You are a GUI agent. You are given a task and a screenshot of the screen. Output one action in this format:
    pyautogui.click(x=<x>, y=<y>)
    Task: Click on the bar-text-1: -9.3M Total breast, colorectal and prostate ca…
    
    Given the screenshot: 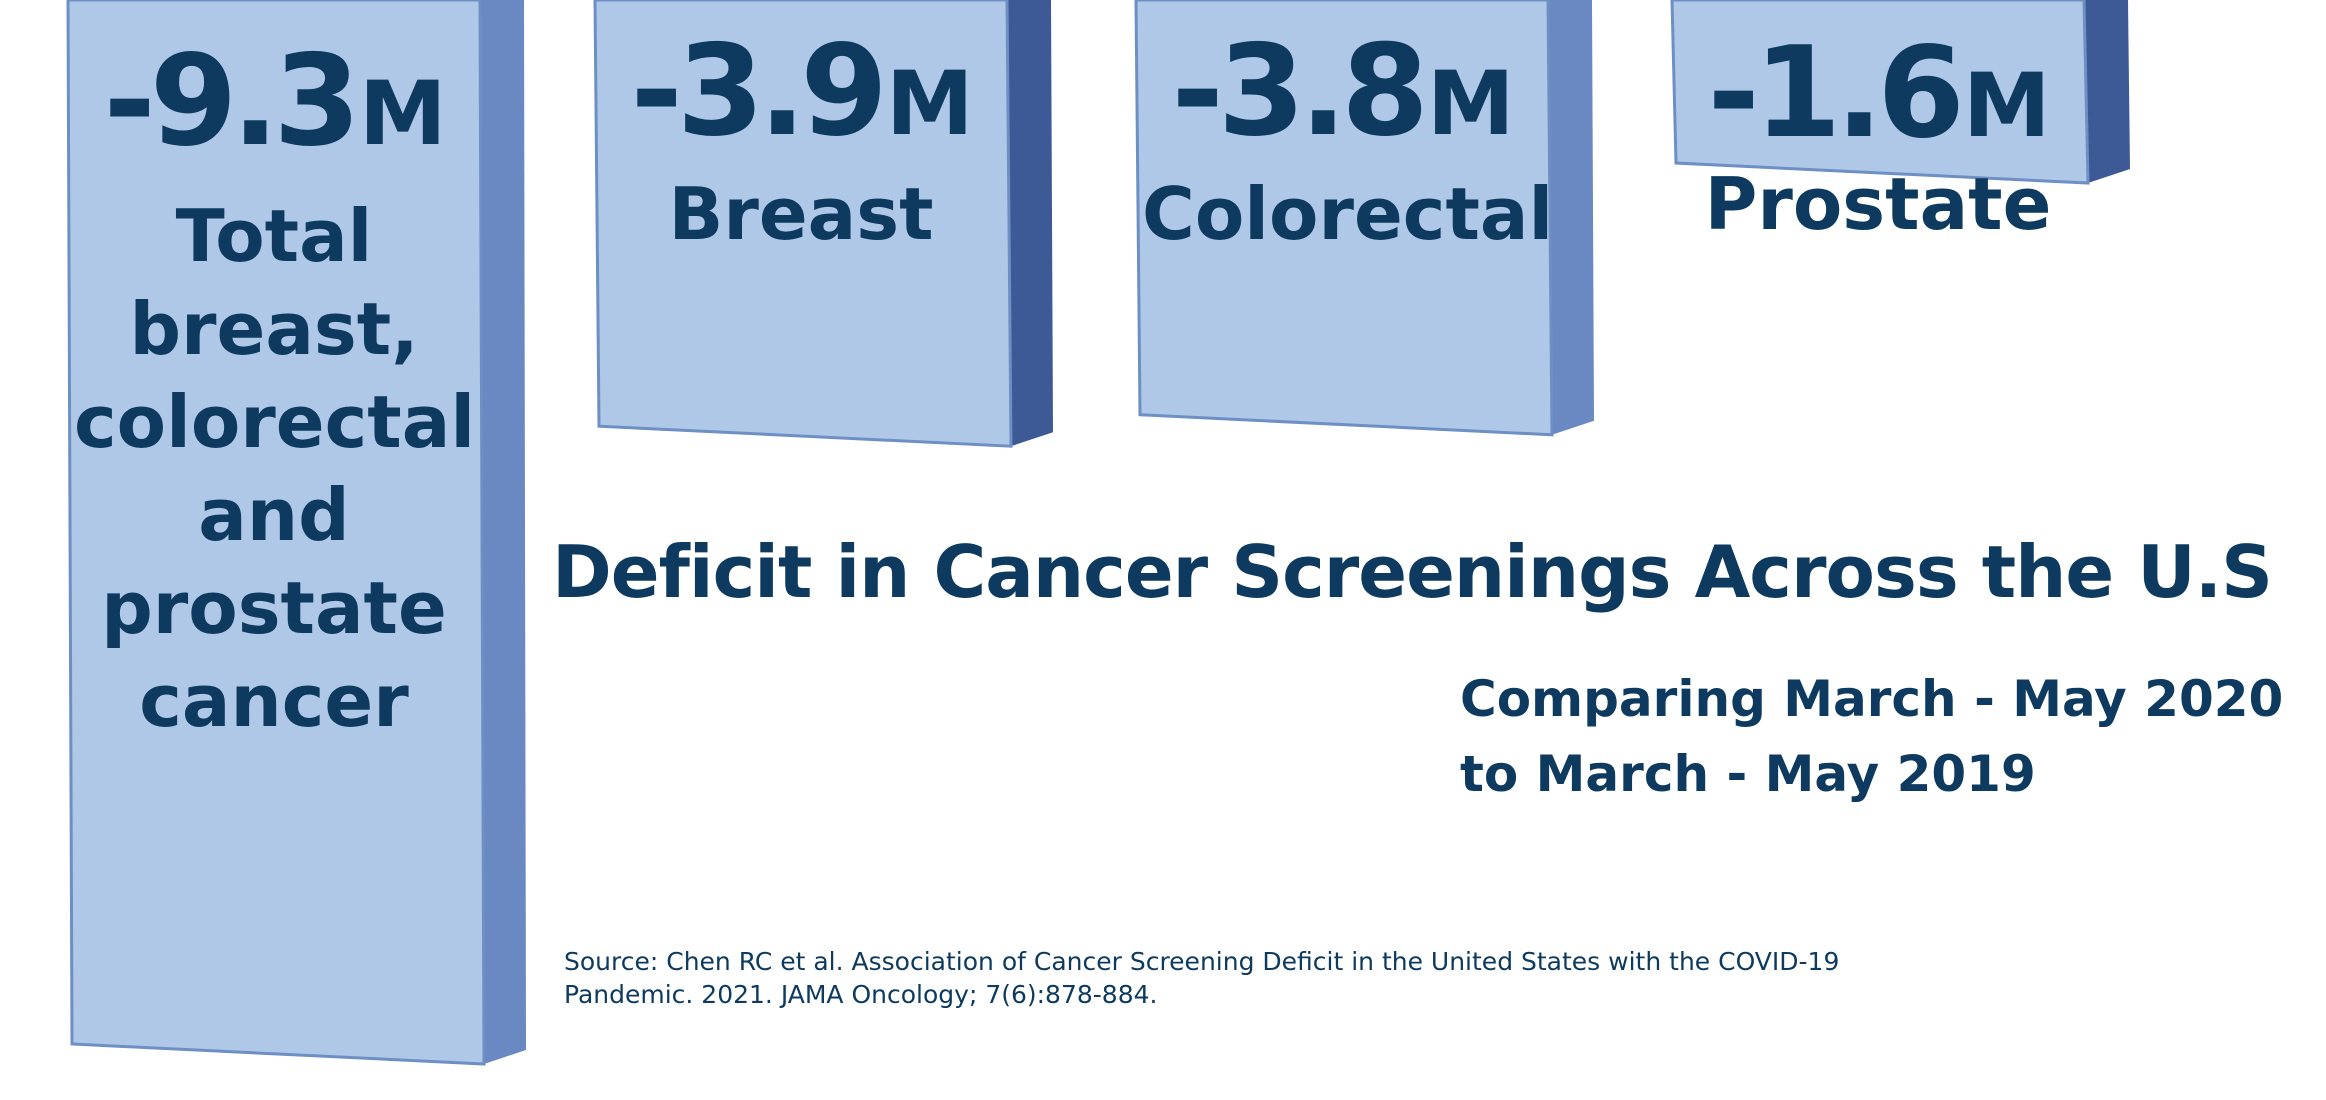 What is the action you would take?
    pyautogui.click(x=274, y=393)
    